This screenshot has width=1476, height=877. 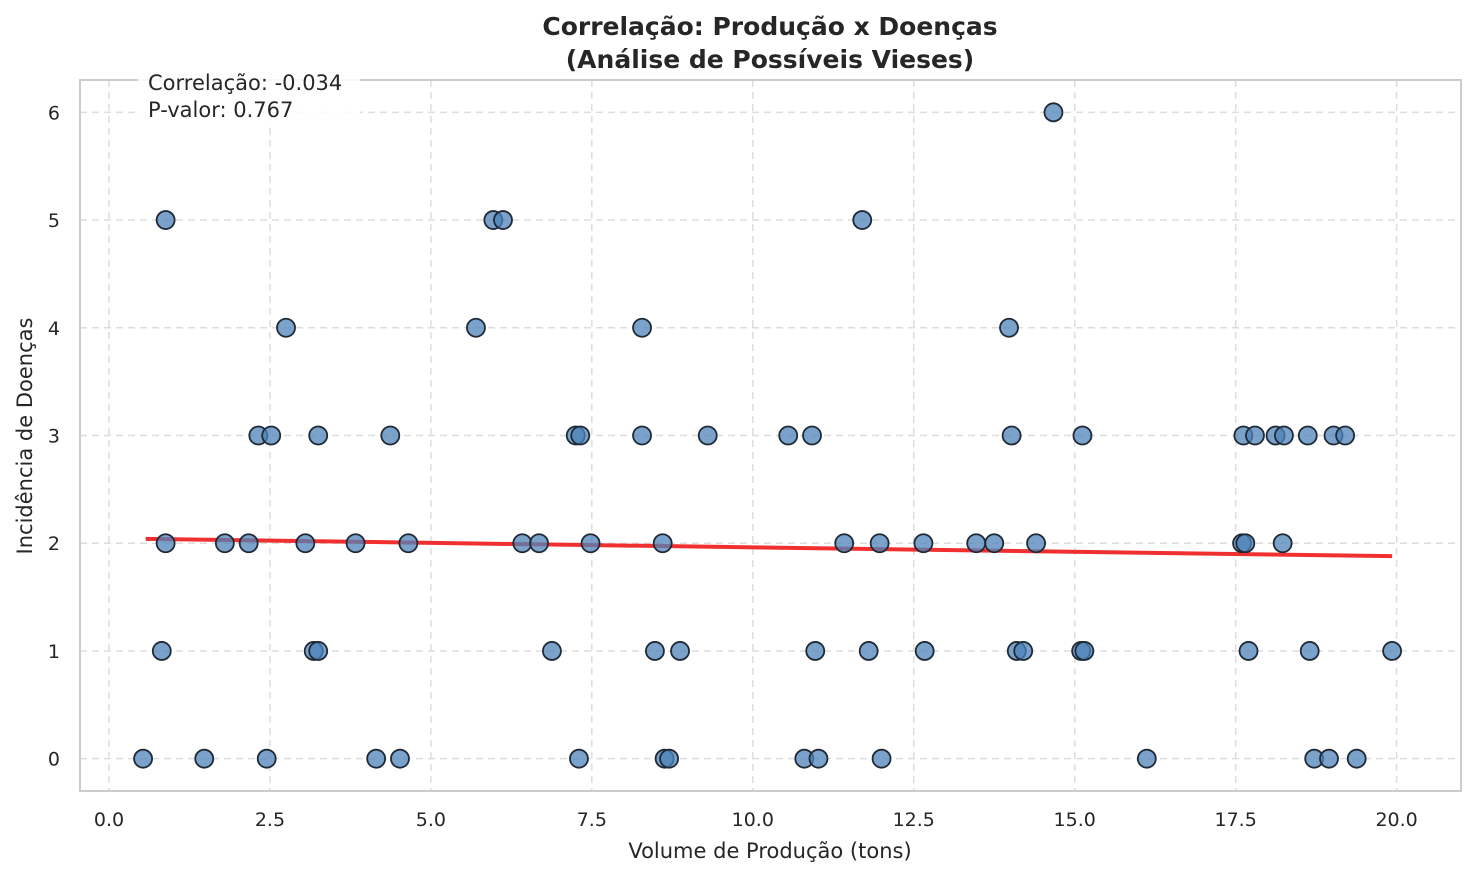 I want to click on y-tick-label: 6, so click(x=54, y=113).